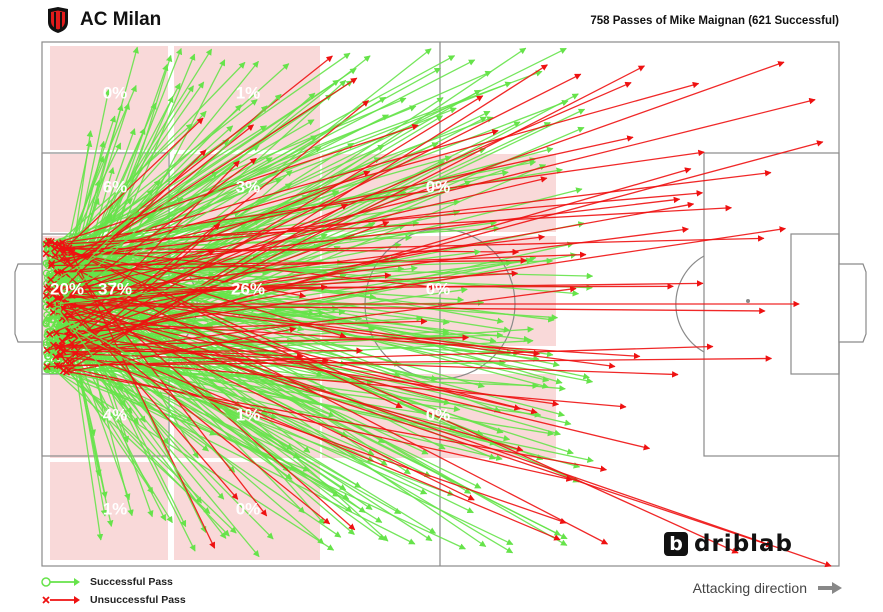 This screenshot has height=612, width=883. I want to click on attacking-direction: Attacking direction, so click(768, 588).